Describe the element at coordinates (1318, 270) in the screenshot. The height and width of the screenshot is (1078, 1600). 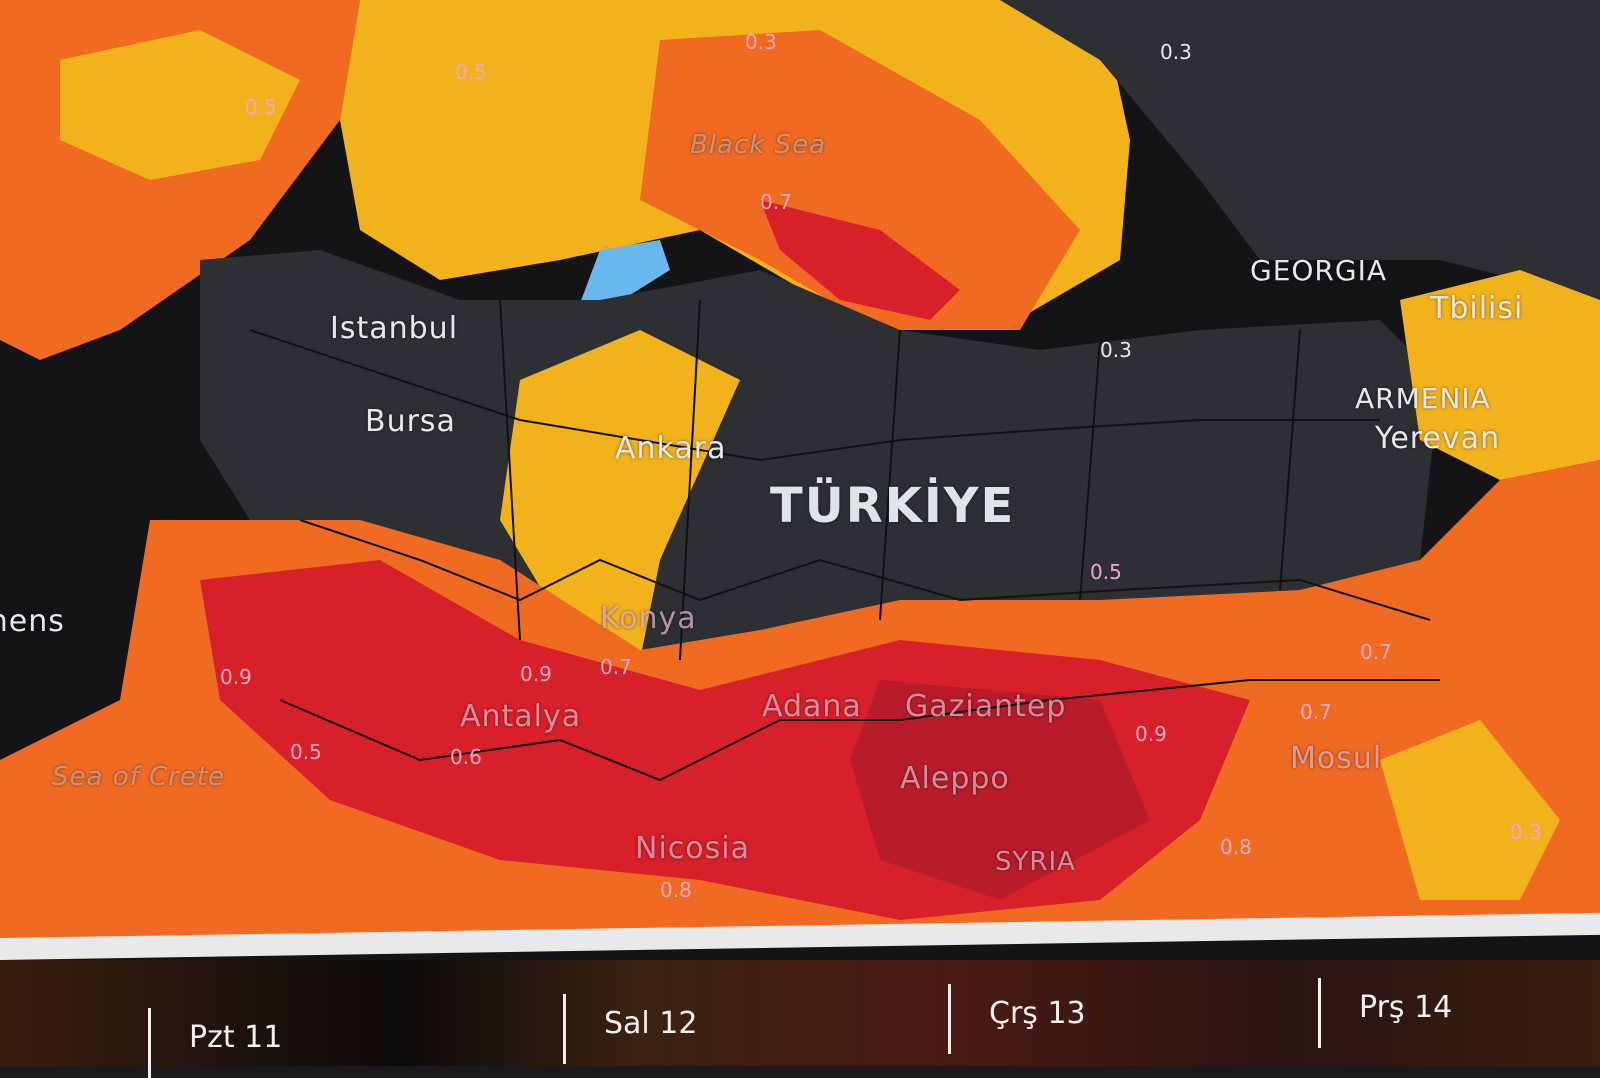
I see `country-label-georgia: GEORGIA` at that location.